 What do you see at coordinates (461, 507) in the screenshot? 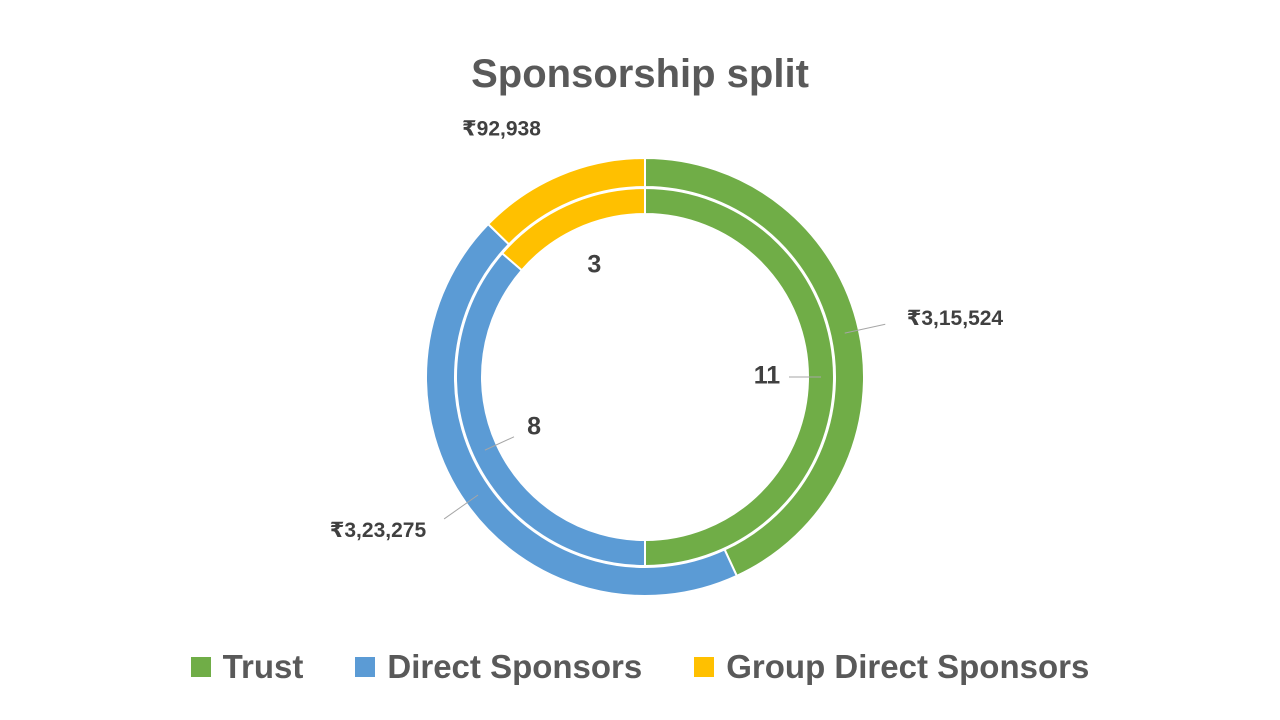
I see `outer-leader-direct-sponsors` at bounding box center [461, 507].